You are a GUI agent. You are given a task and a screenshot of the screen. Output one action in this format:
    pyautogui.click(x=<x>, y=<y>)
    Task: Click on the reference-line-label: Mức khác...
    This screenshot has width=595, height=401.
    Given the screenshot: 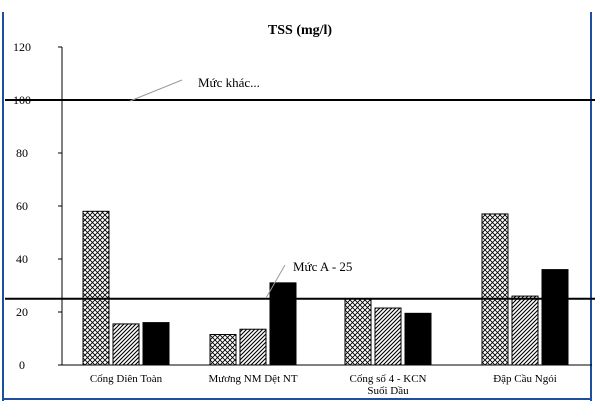 What is the action you would take?
    pyautogui.click(x=229, y=82)
    